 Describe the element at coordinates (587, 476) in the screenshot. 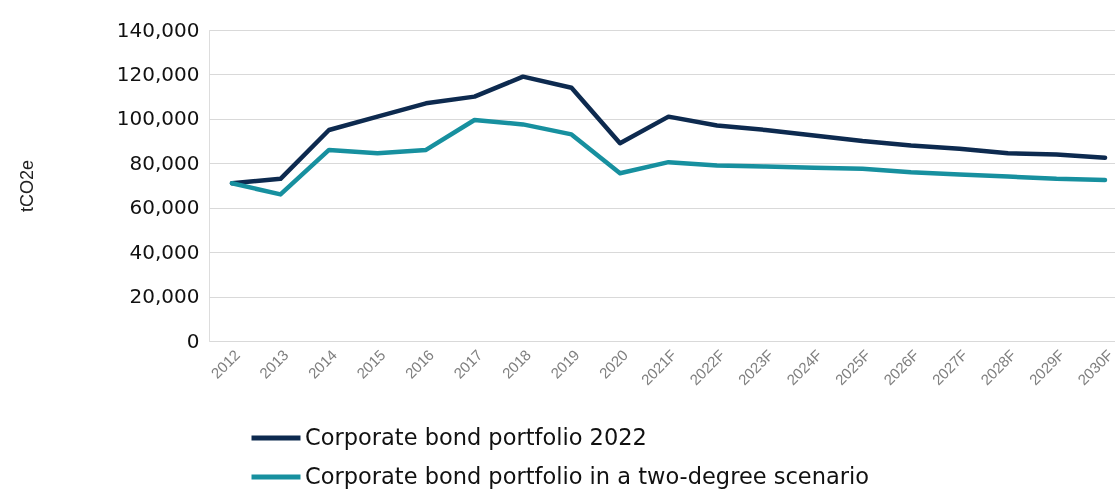

I see `legend-label: Corporate bond portfolio in a two-degree scenario` at that location.